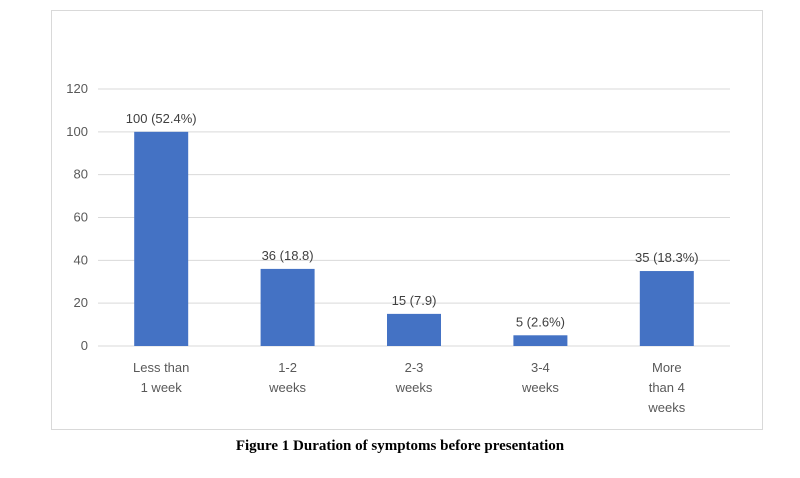 The width and height of the screenshot is (800, 478). Describe the element at coordinates (77, 131) in the screenshot. I see `y-tick-label-100: 100` at that location.